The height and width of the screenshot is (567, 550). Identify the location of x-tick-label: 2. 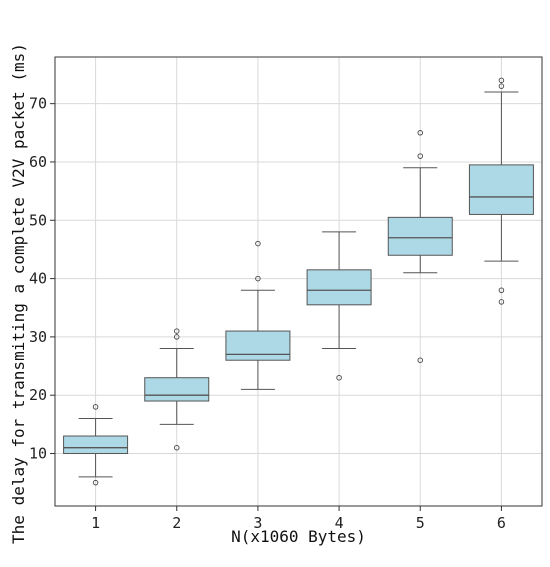
(176, 523).